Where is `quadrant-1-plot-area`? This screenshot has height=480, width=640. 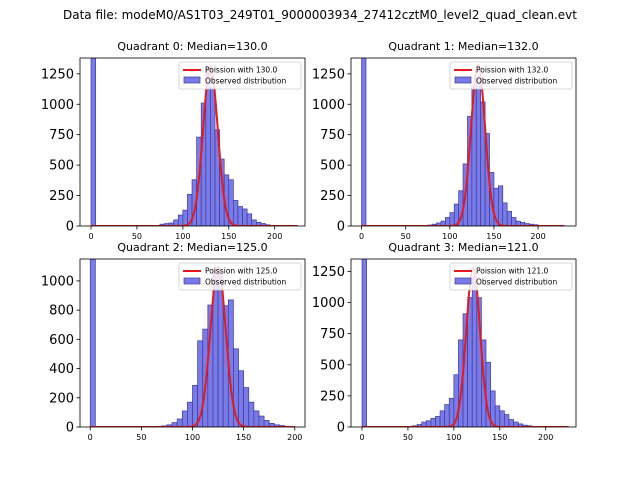
quadrant-1-plot-area is located at coordinates (463, 142).